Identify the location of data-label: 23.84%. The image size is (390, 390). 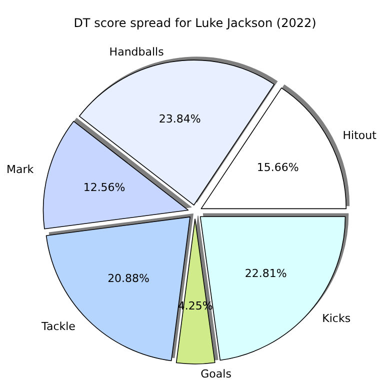
(179, 119).